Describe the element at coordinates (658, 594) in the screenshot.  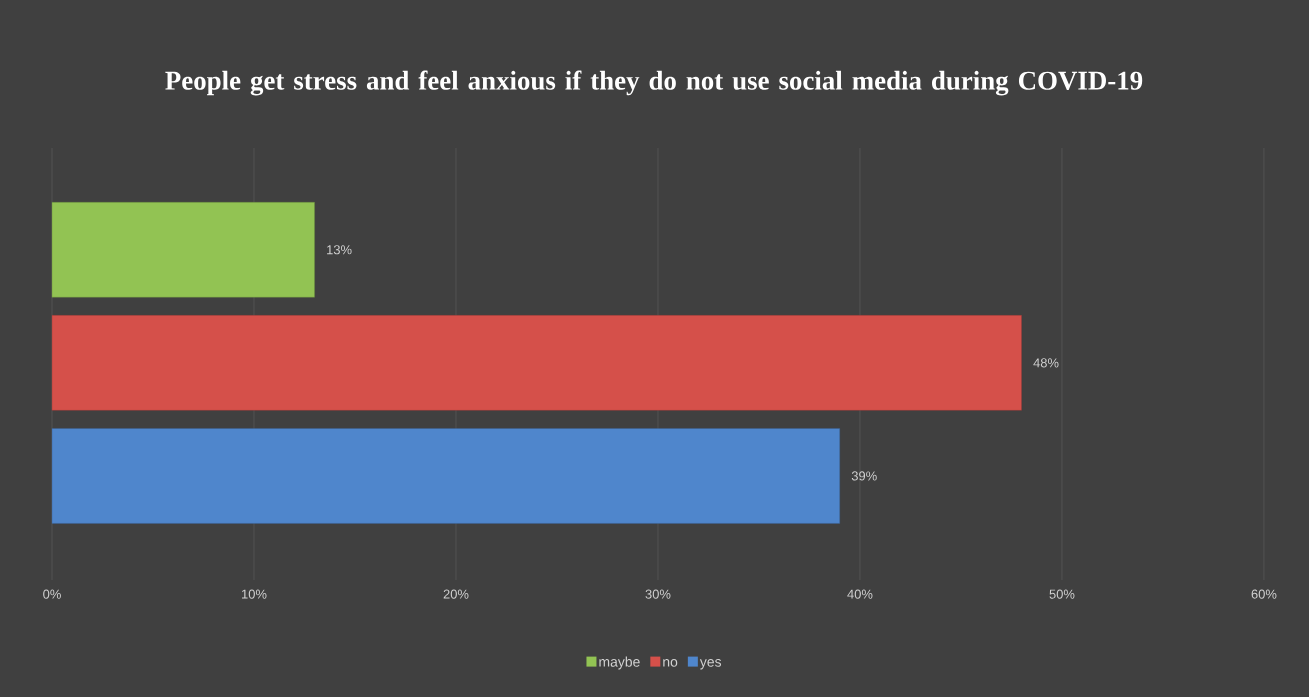
I see `x-tick-label: 30%` at that location.